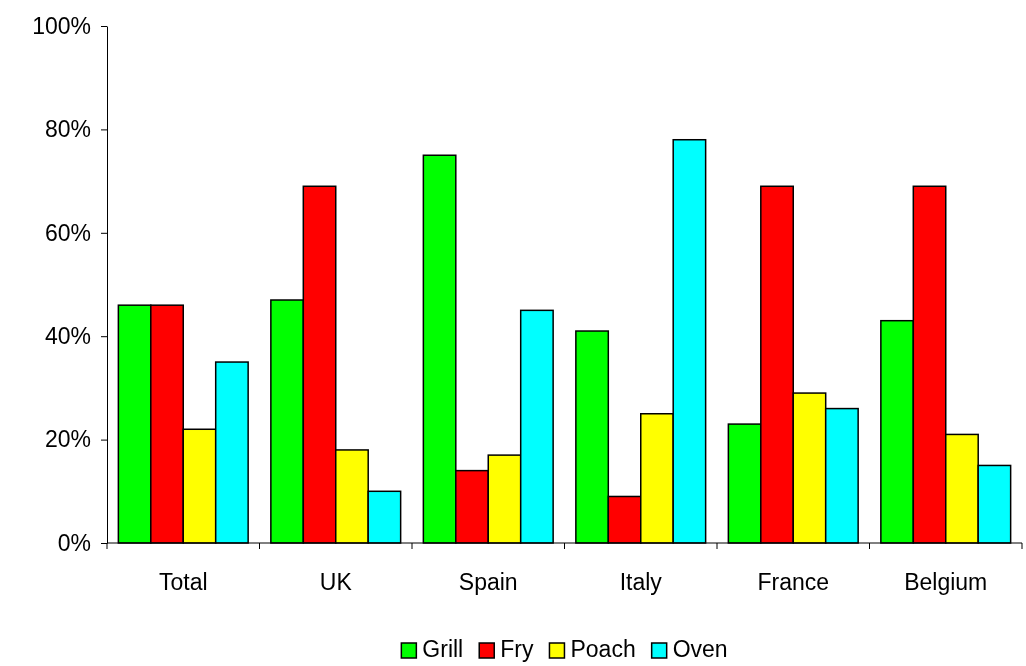 The image size is (1026, 666). I want to click on legend-label: Poach, so click(603, 649).